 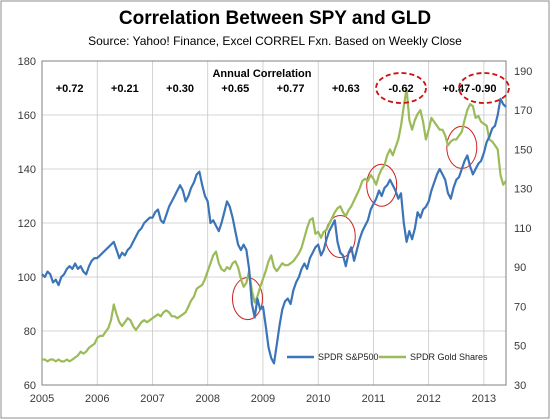 What do you see at coordinates (27, 170) in the screenshot?
I see `y-left-tick-label-4: 140` at bounding box center [27, 170].